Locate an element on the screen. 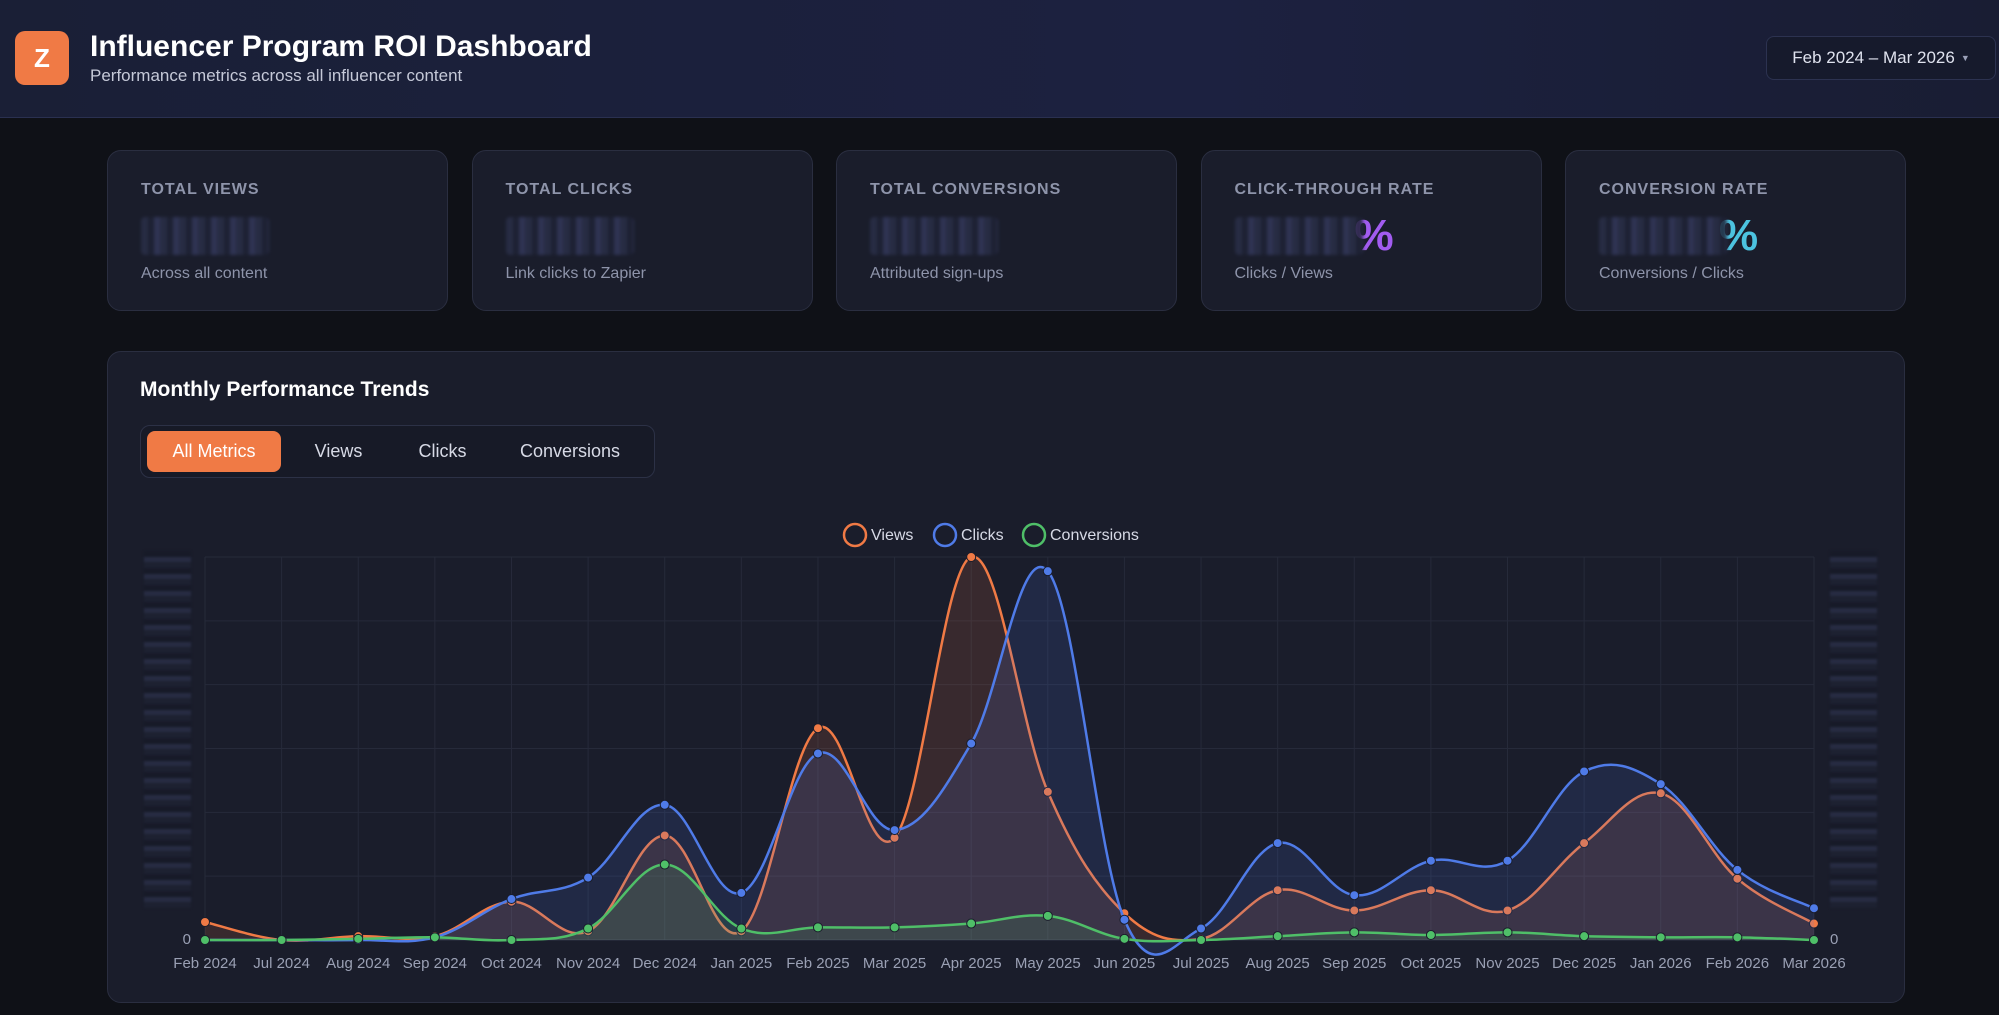 The width and height of the screenshot is (1999, 1015). date-range: Feb 2024 – Mar 2026 is located at coordinates (1873, 57).